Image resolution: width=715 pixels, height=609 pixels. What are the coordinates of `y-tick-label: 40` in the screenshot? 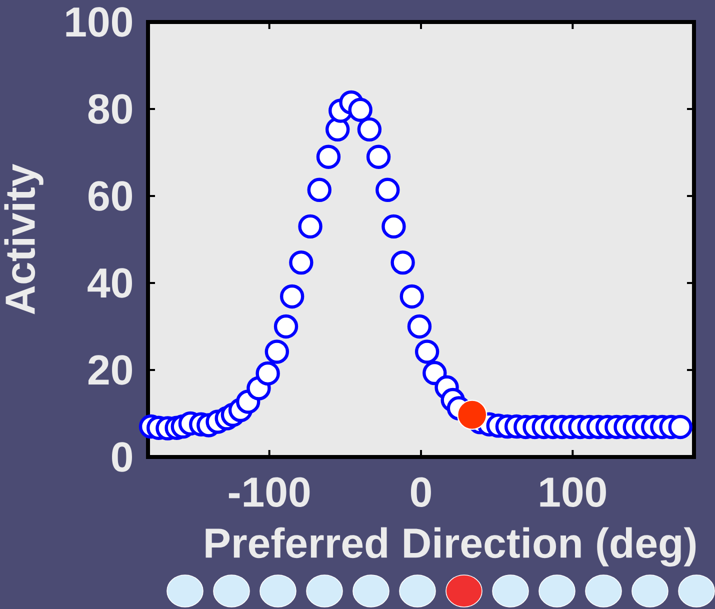 It's located at (110, 283).